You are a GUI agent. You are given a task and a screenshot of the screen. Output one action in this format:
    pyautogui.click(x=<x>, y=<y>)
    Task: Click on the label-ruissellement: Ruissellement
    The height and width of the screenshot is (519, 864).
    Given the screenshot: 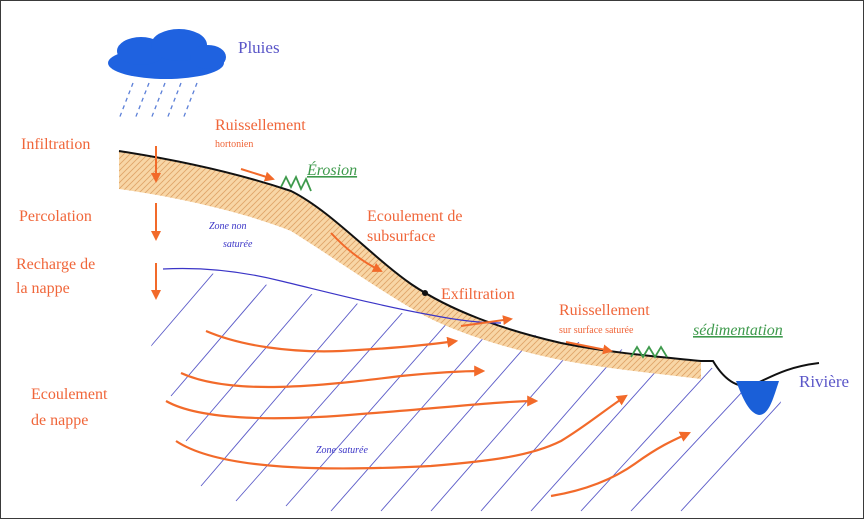 What is the action you would take?
    pyautogui.click(x=260, y=125)
    